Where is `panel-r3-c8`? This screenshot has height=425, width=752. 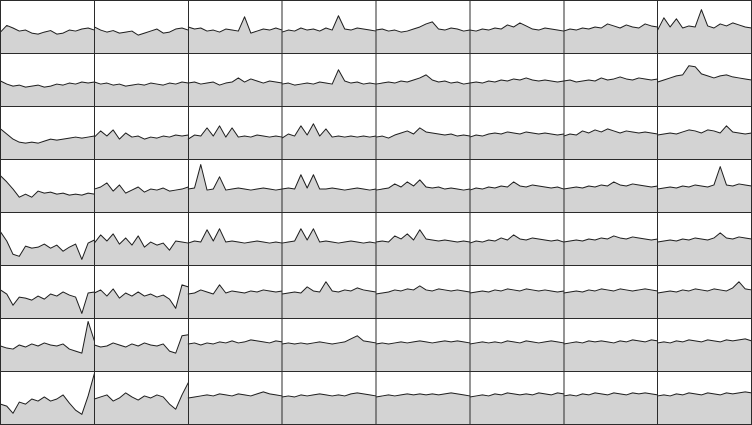 panel-r3-c8 is located at coordinates (704, 142).